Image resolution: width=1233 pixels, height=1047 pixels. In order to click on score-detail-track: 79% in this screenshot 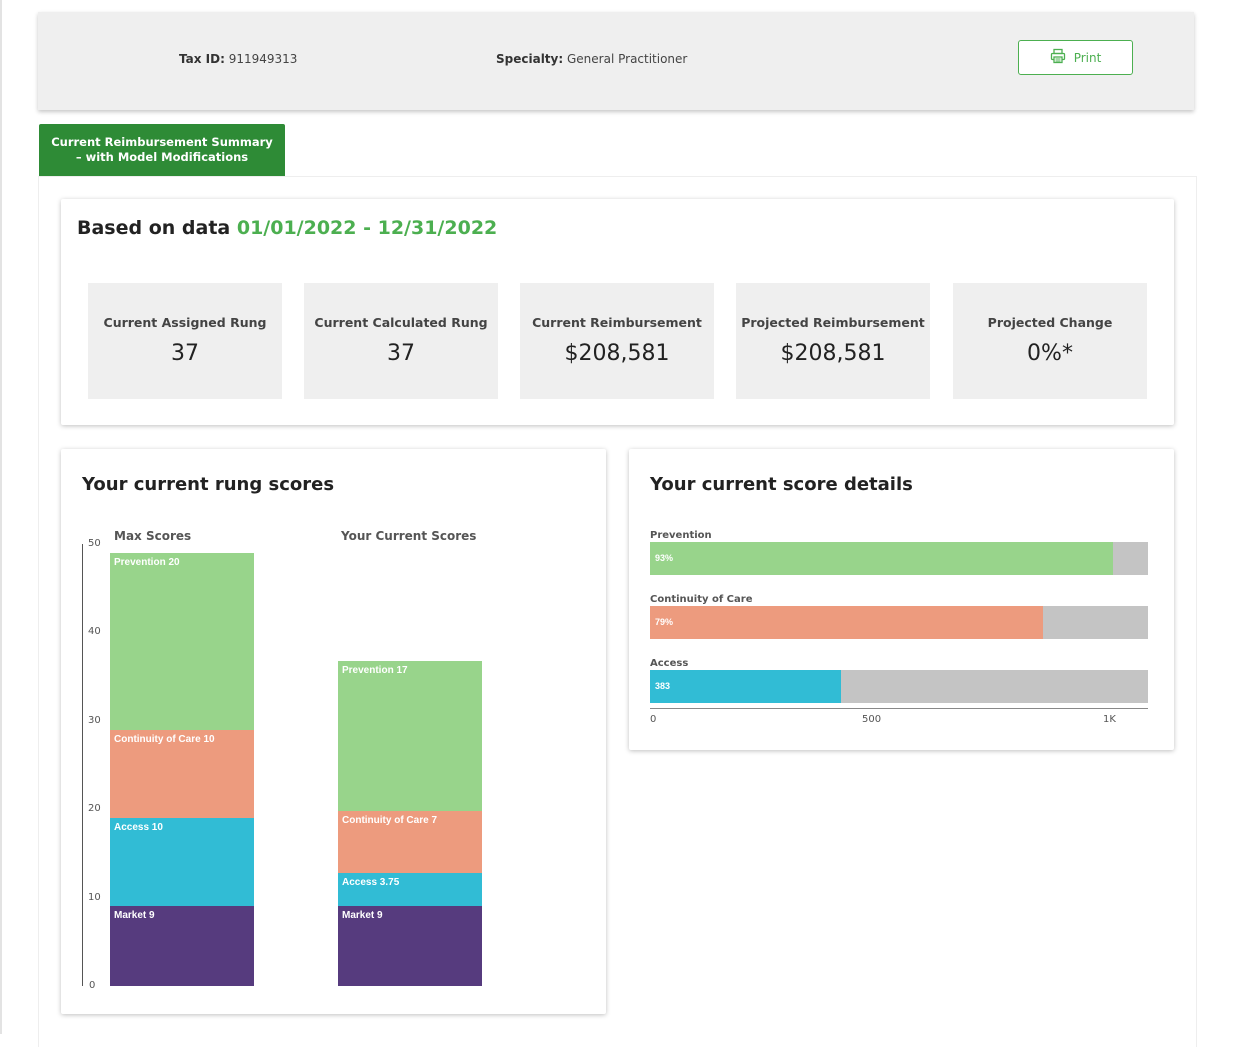, I will do `click(899, 622)`.